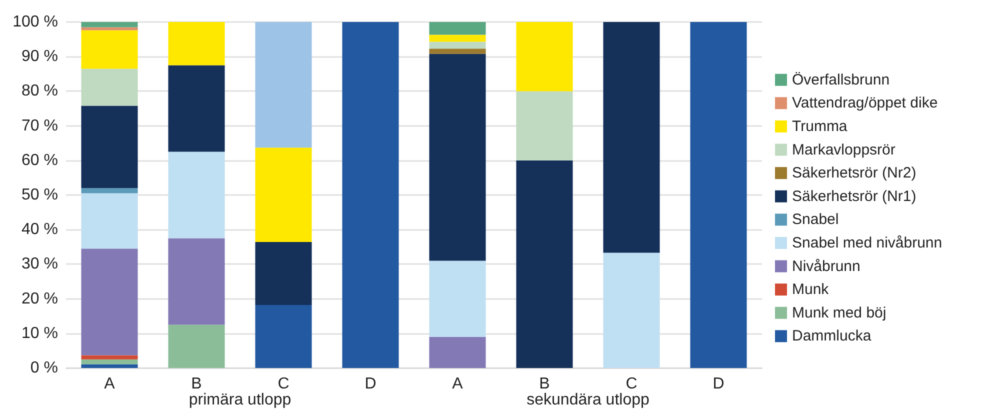 Image resolution: width=997 pixels, height=416 pixels. Describe the element at coordinates (854, 173) in the screenshot. I see `legend-label: Säkerhetsrör (Nr2)` at that location.